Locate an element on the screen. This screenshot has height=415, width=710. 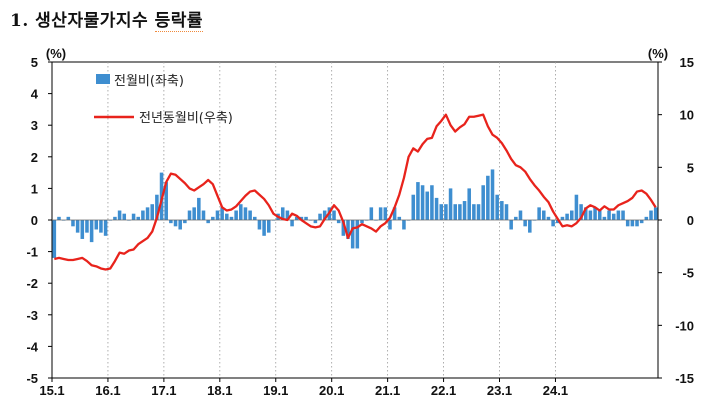
left-tick-label: -2 is located at coordinates (32, 283).